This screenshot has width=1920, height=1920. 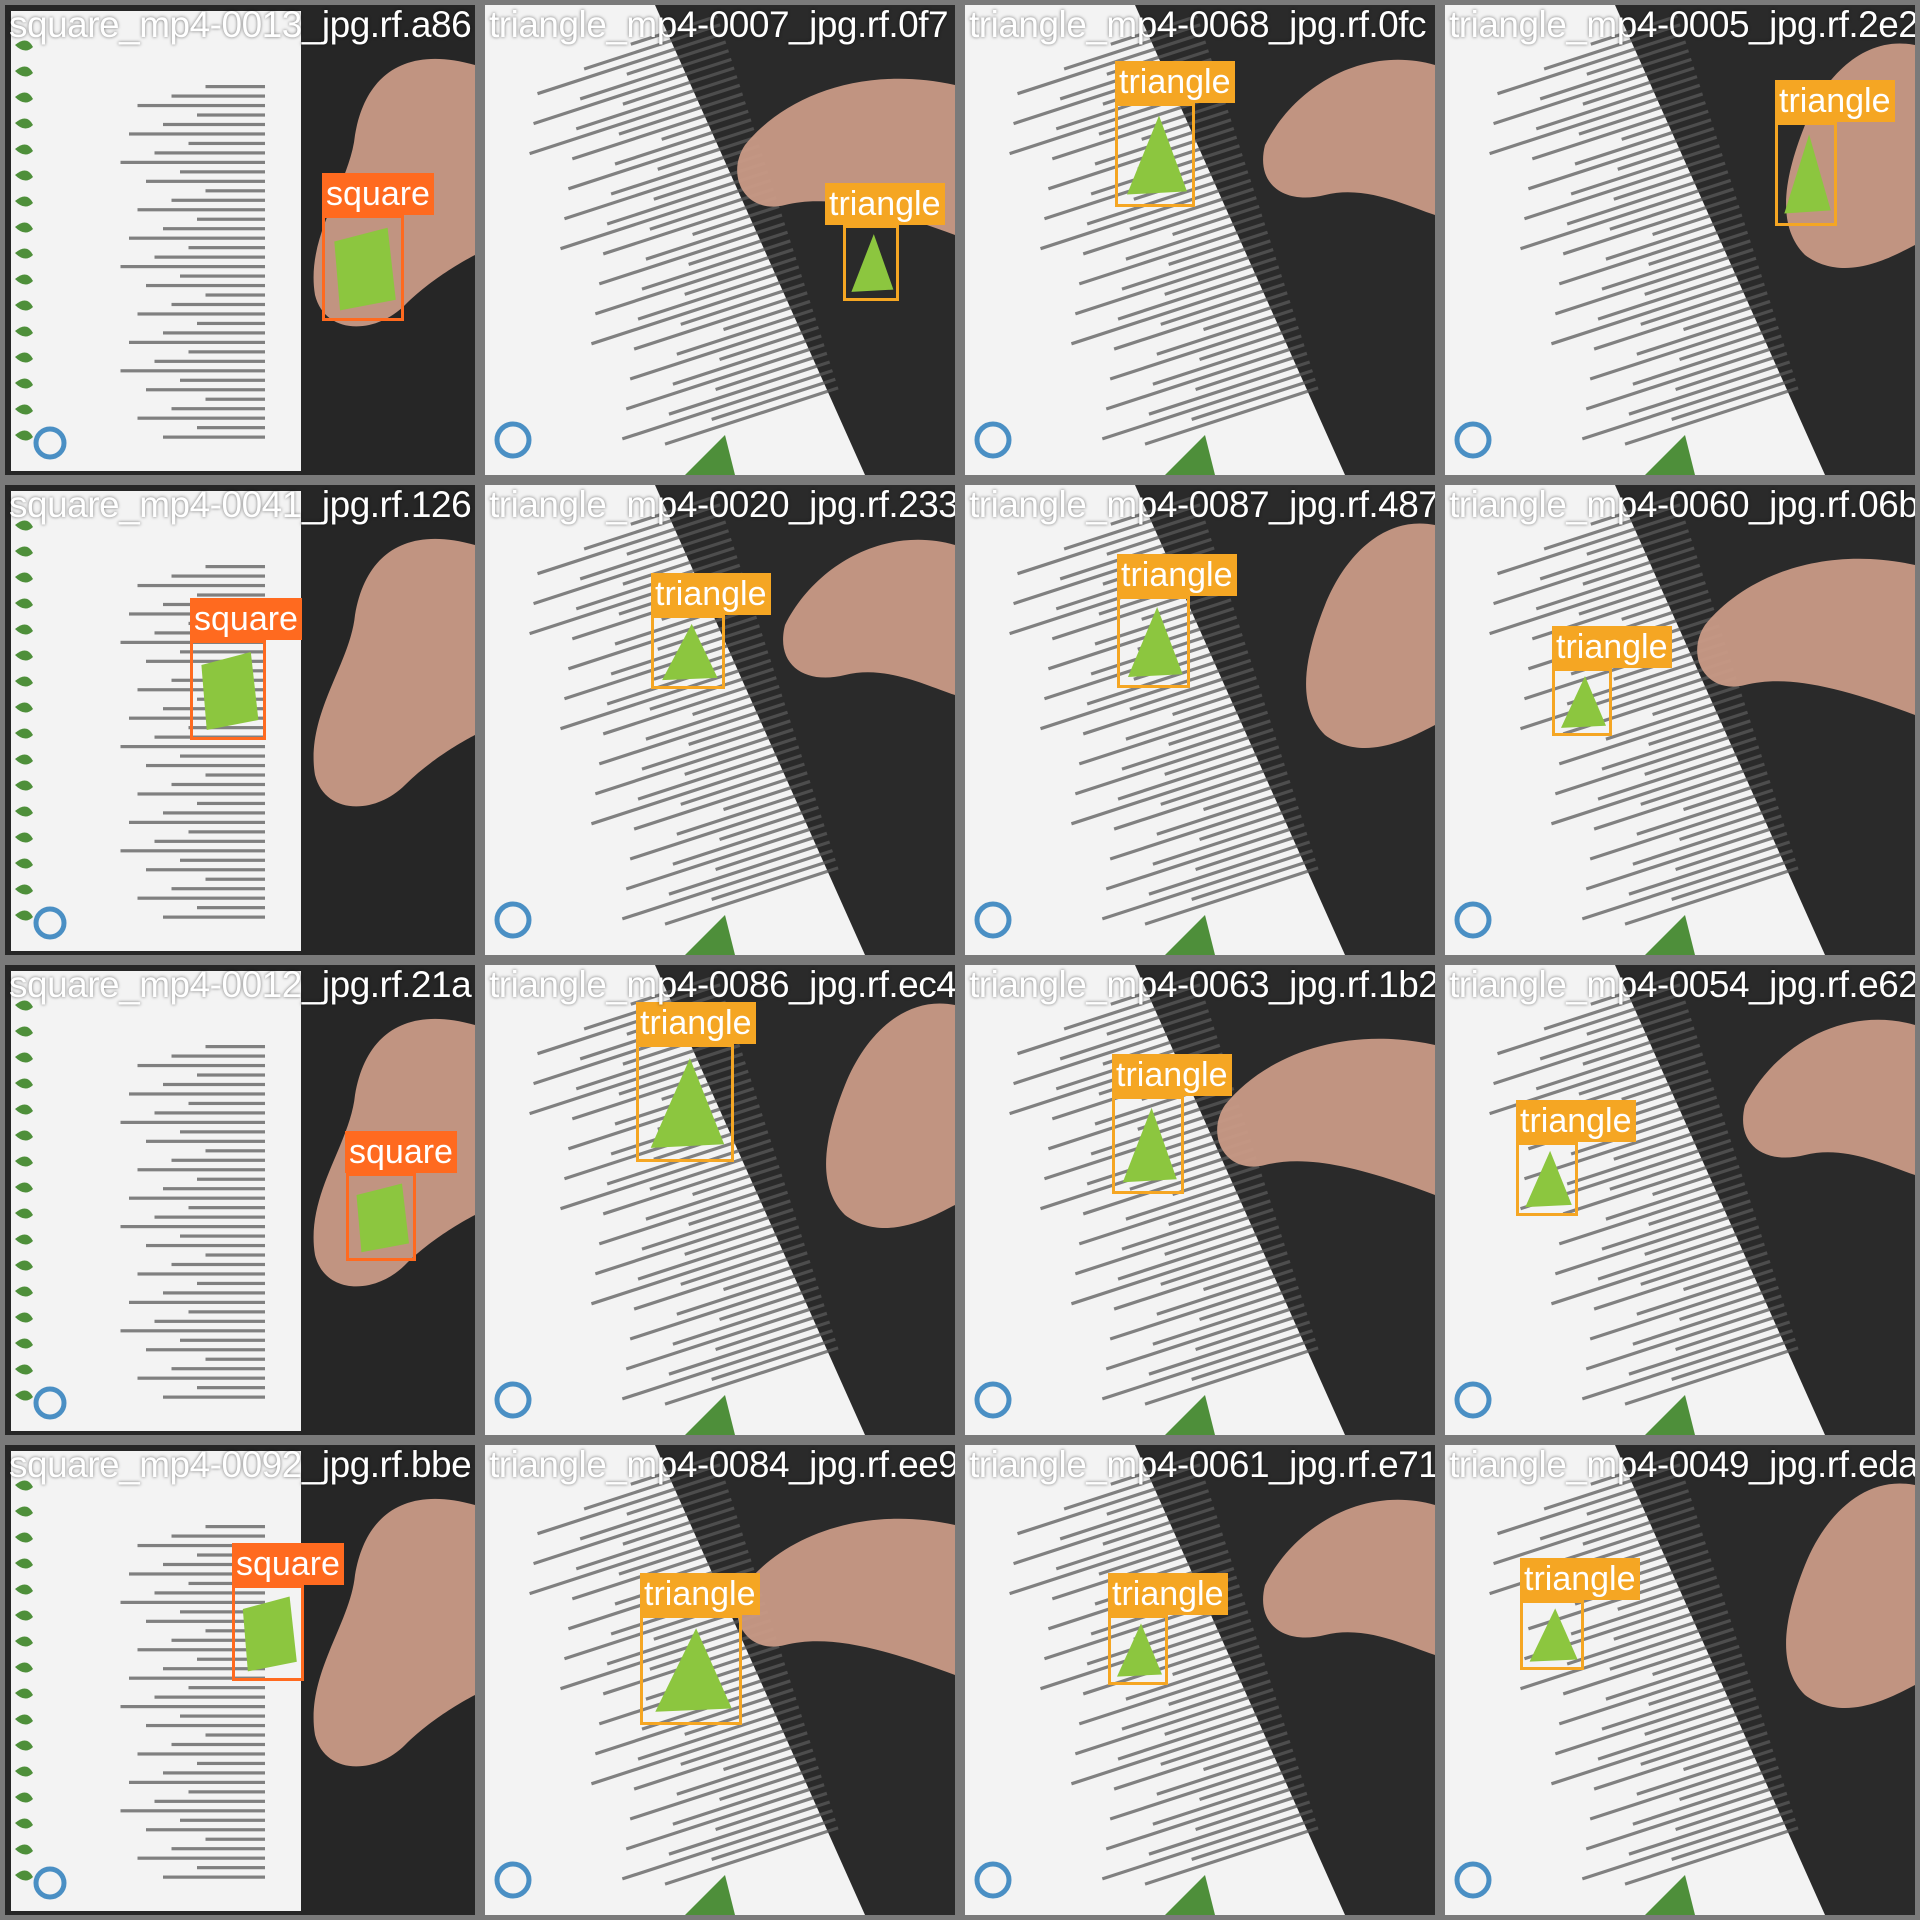 What do you see at coordinates (1202, 985) in the screenshot?
I see `tile-filename: triangle_mp4-0063_jpg.rf.1b2` at bounding box center [1202, 985].